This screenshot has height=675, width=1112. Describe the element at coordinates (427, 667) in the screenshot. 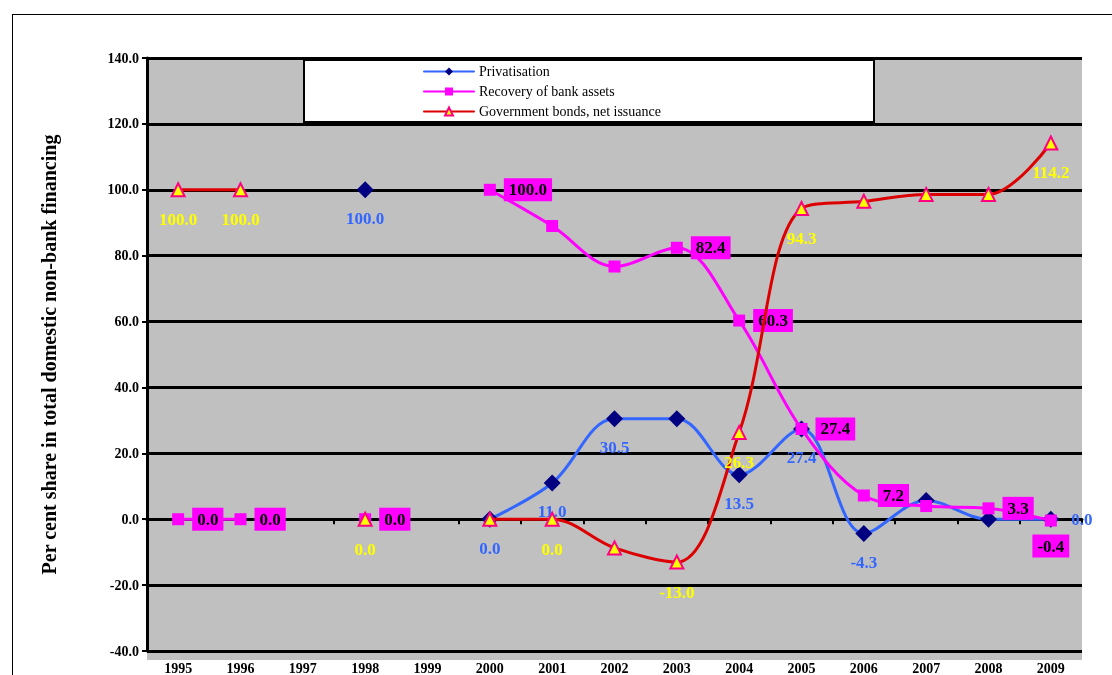

I see `x-tick-label: 1999` at that location.